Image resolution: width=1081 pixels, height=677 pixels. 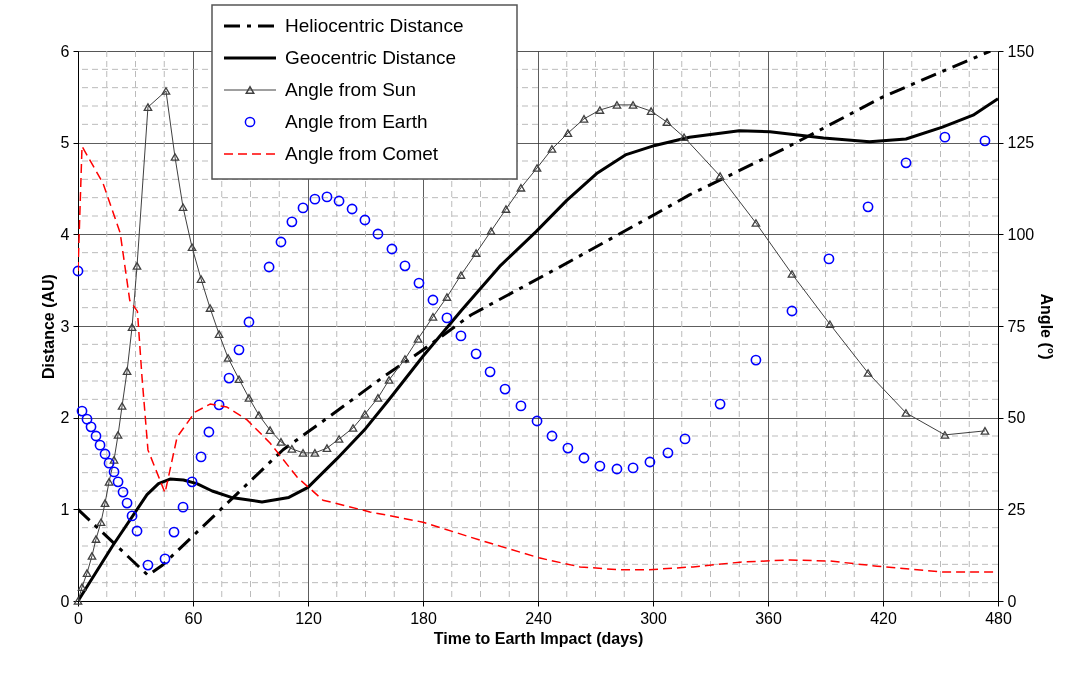 What do you see at coordinates (1016, 418) in the screenshot?
I see `y2-tick-label: 50` at bounding box center [1016, 418].